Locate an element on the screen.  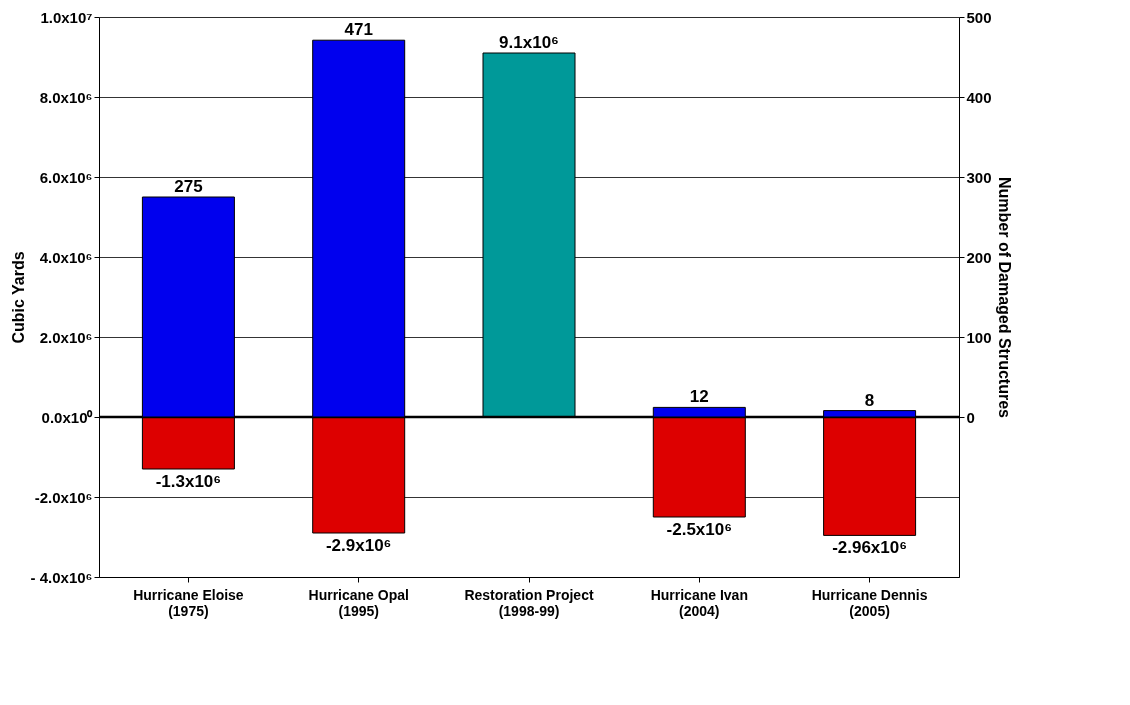
data-label: 8 is located at coordinates (869, 400).